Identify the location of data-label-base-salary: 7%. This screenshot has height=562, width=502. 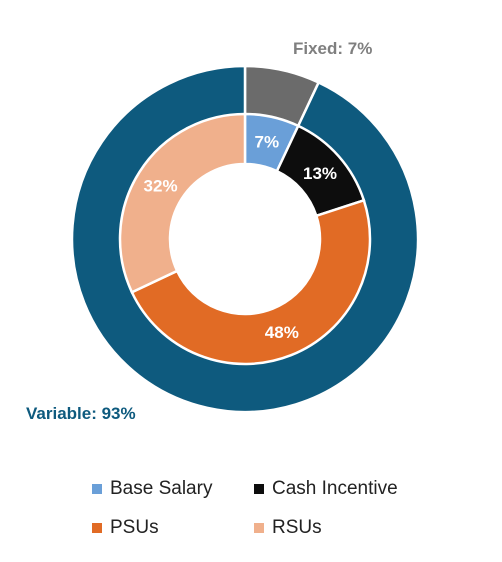
(267, 141).